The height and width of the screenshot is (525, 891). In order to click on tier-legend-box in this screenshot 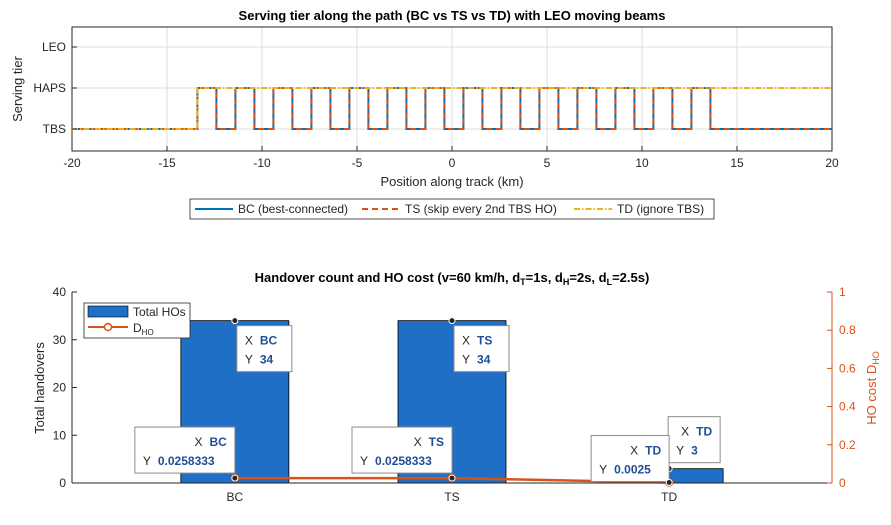, I will do `click(452, 209)`.